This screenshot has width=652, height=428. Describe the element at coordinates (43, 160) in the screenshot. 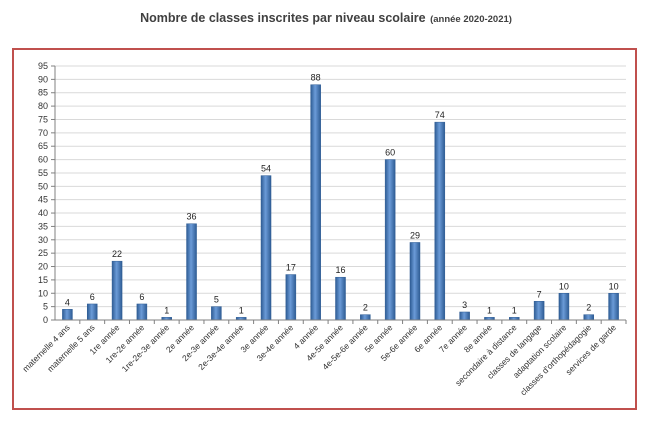

I see `y-tick-label: 60` at that location.